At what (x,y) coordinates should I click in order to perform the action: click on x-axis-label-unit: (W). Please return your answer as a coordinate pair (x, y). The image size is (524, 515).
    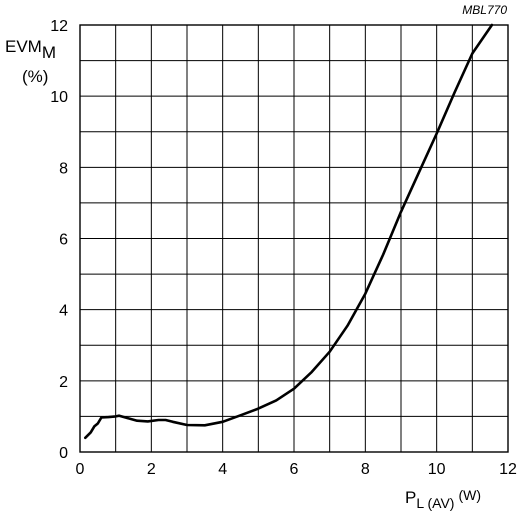
    Looking at the image, I should click on (469, 495).